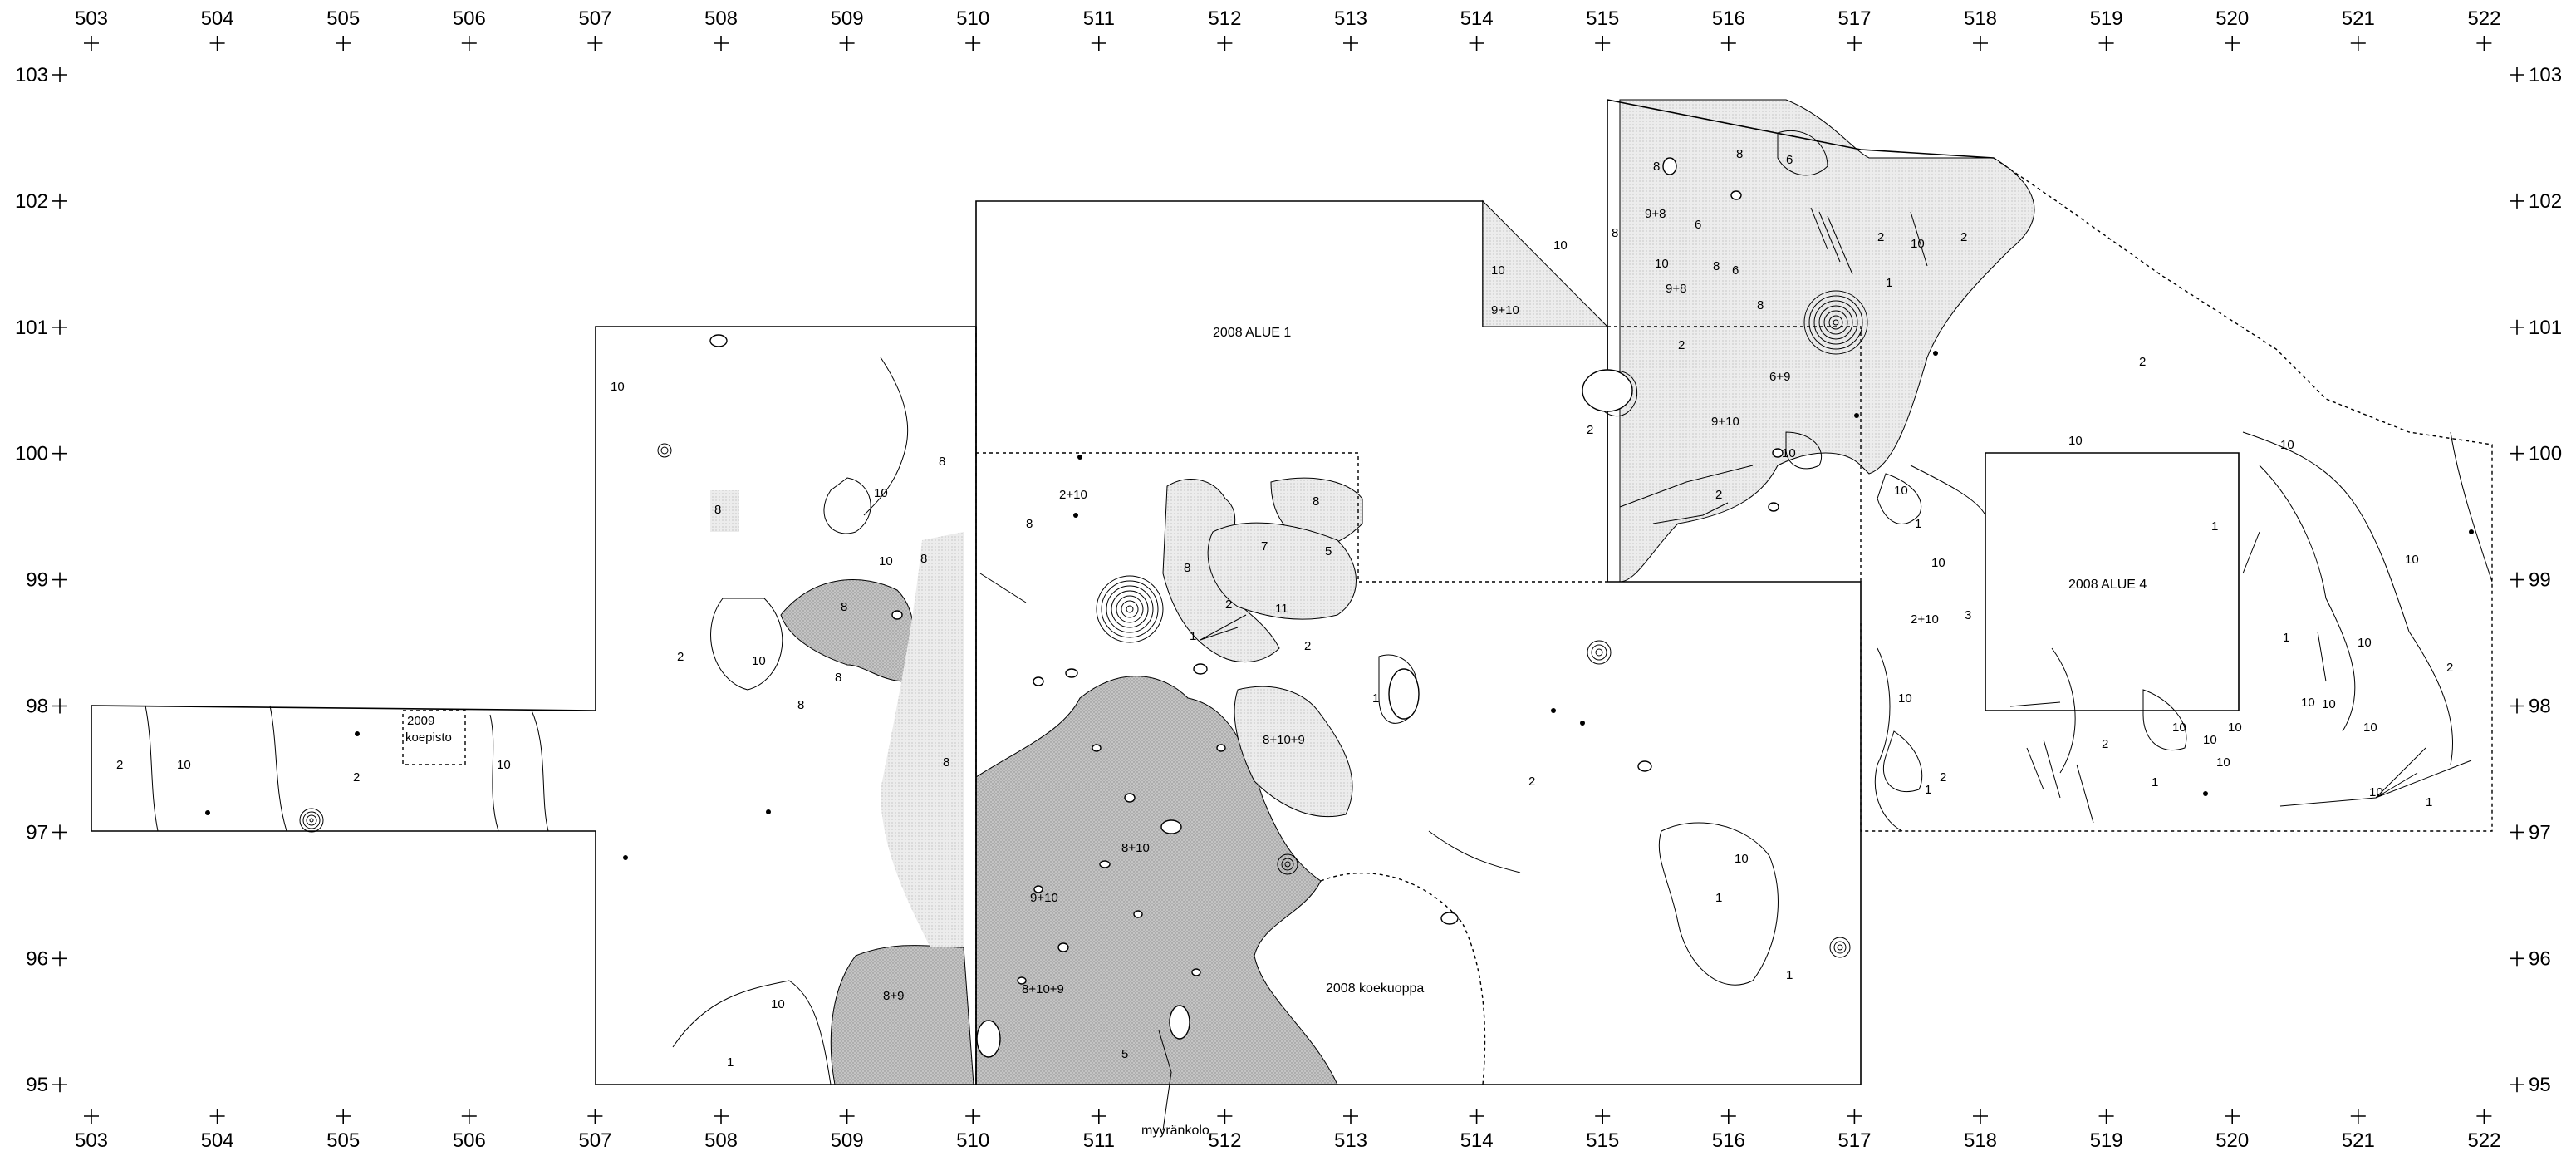 This screenshot has width=2576, height=1151. I want to click on zone-label: 6+9, so click(1779, 377).